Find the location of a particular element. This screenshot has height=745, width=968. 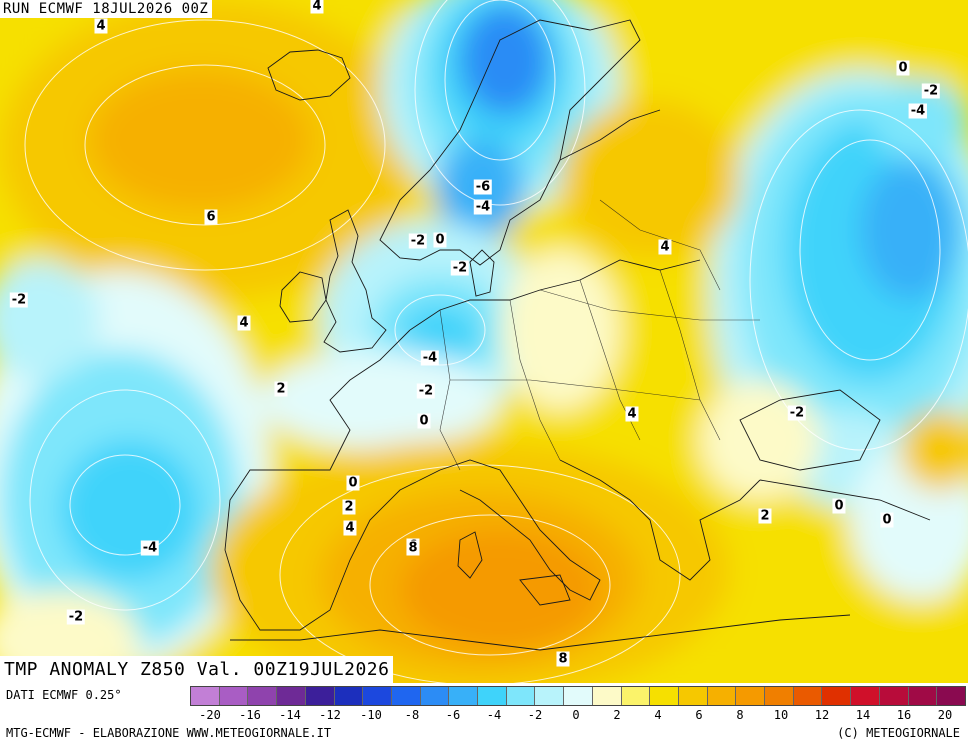

legend-tick-label: -12 is located at coordinates (330, 715).